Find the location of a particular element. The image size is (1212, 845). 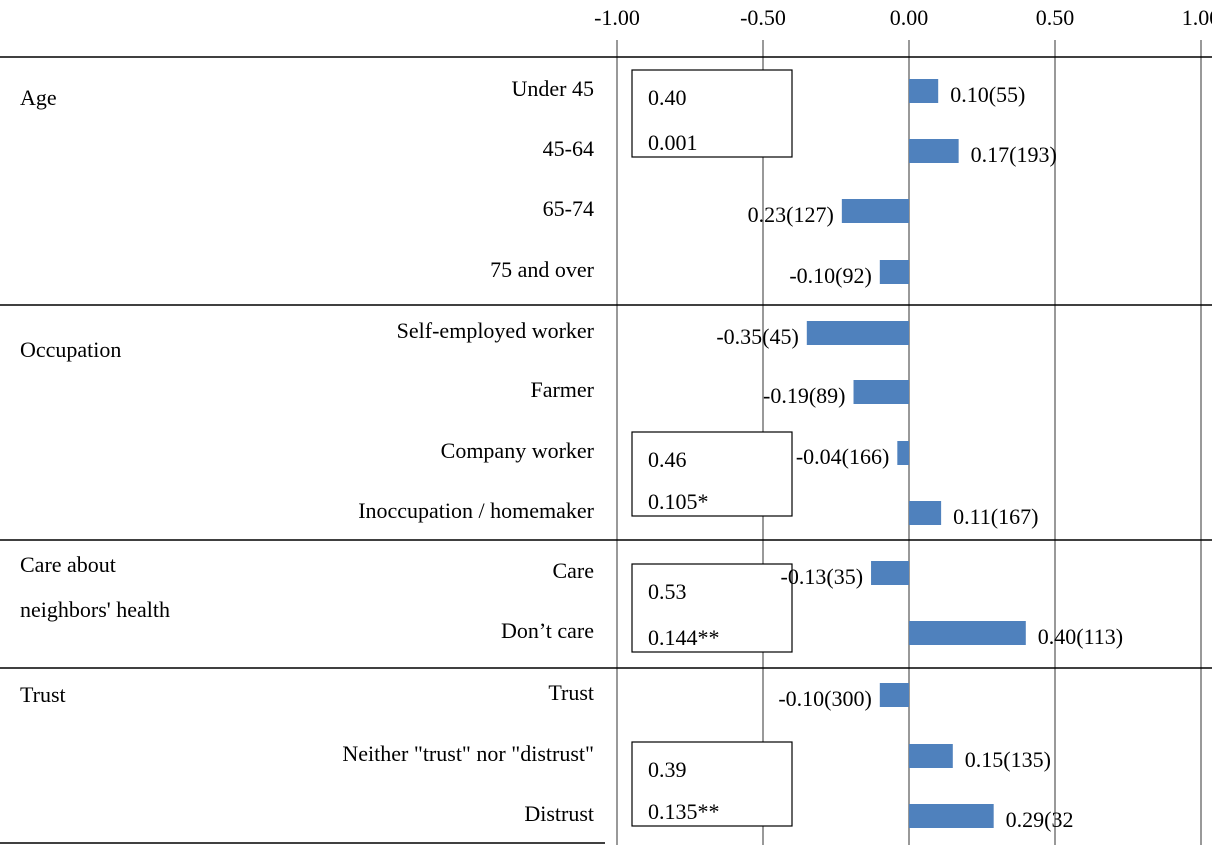

data-label: 0.40(113) is located at coordinates (1080, 636).